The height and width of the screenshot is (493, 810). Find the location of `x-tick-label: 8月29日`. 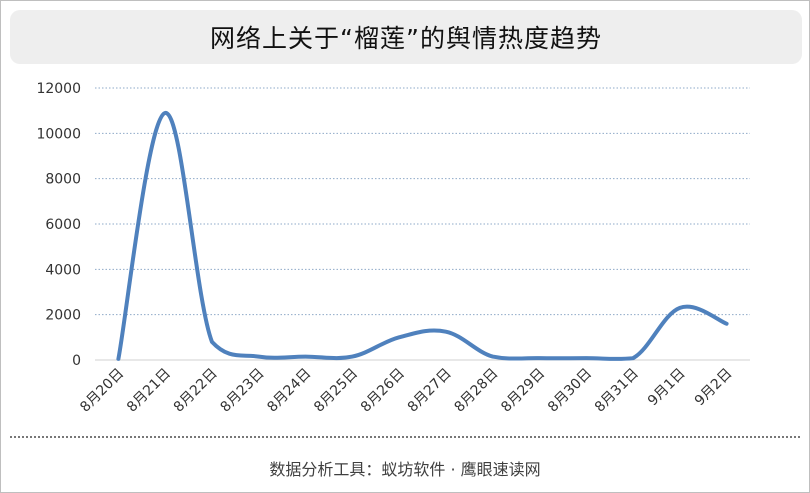

x-tick-label: 8月29日 is located at coordinates (523, 391).